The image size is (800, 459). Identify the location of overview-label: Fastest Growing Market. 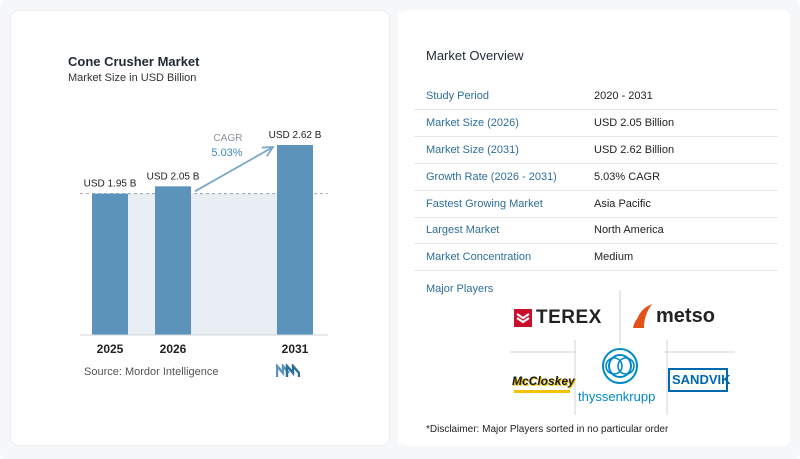
(484, 204).